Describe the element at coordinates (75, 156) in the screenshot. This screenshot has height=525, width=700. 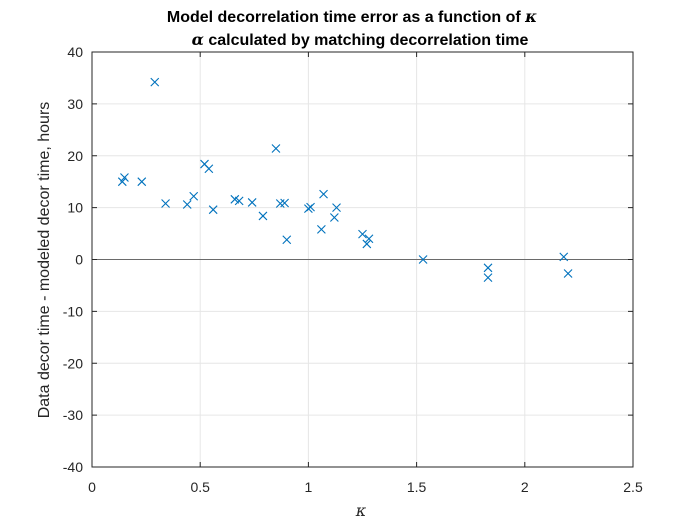
I see `y-tick-label: 20` at that location.